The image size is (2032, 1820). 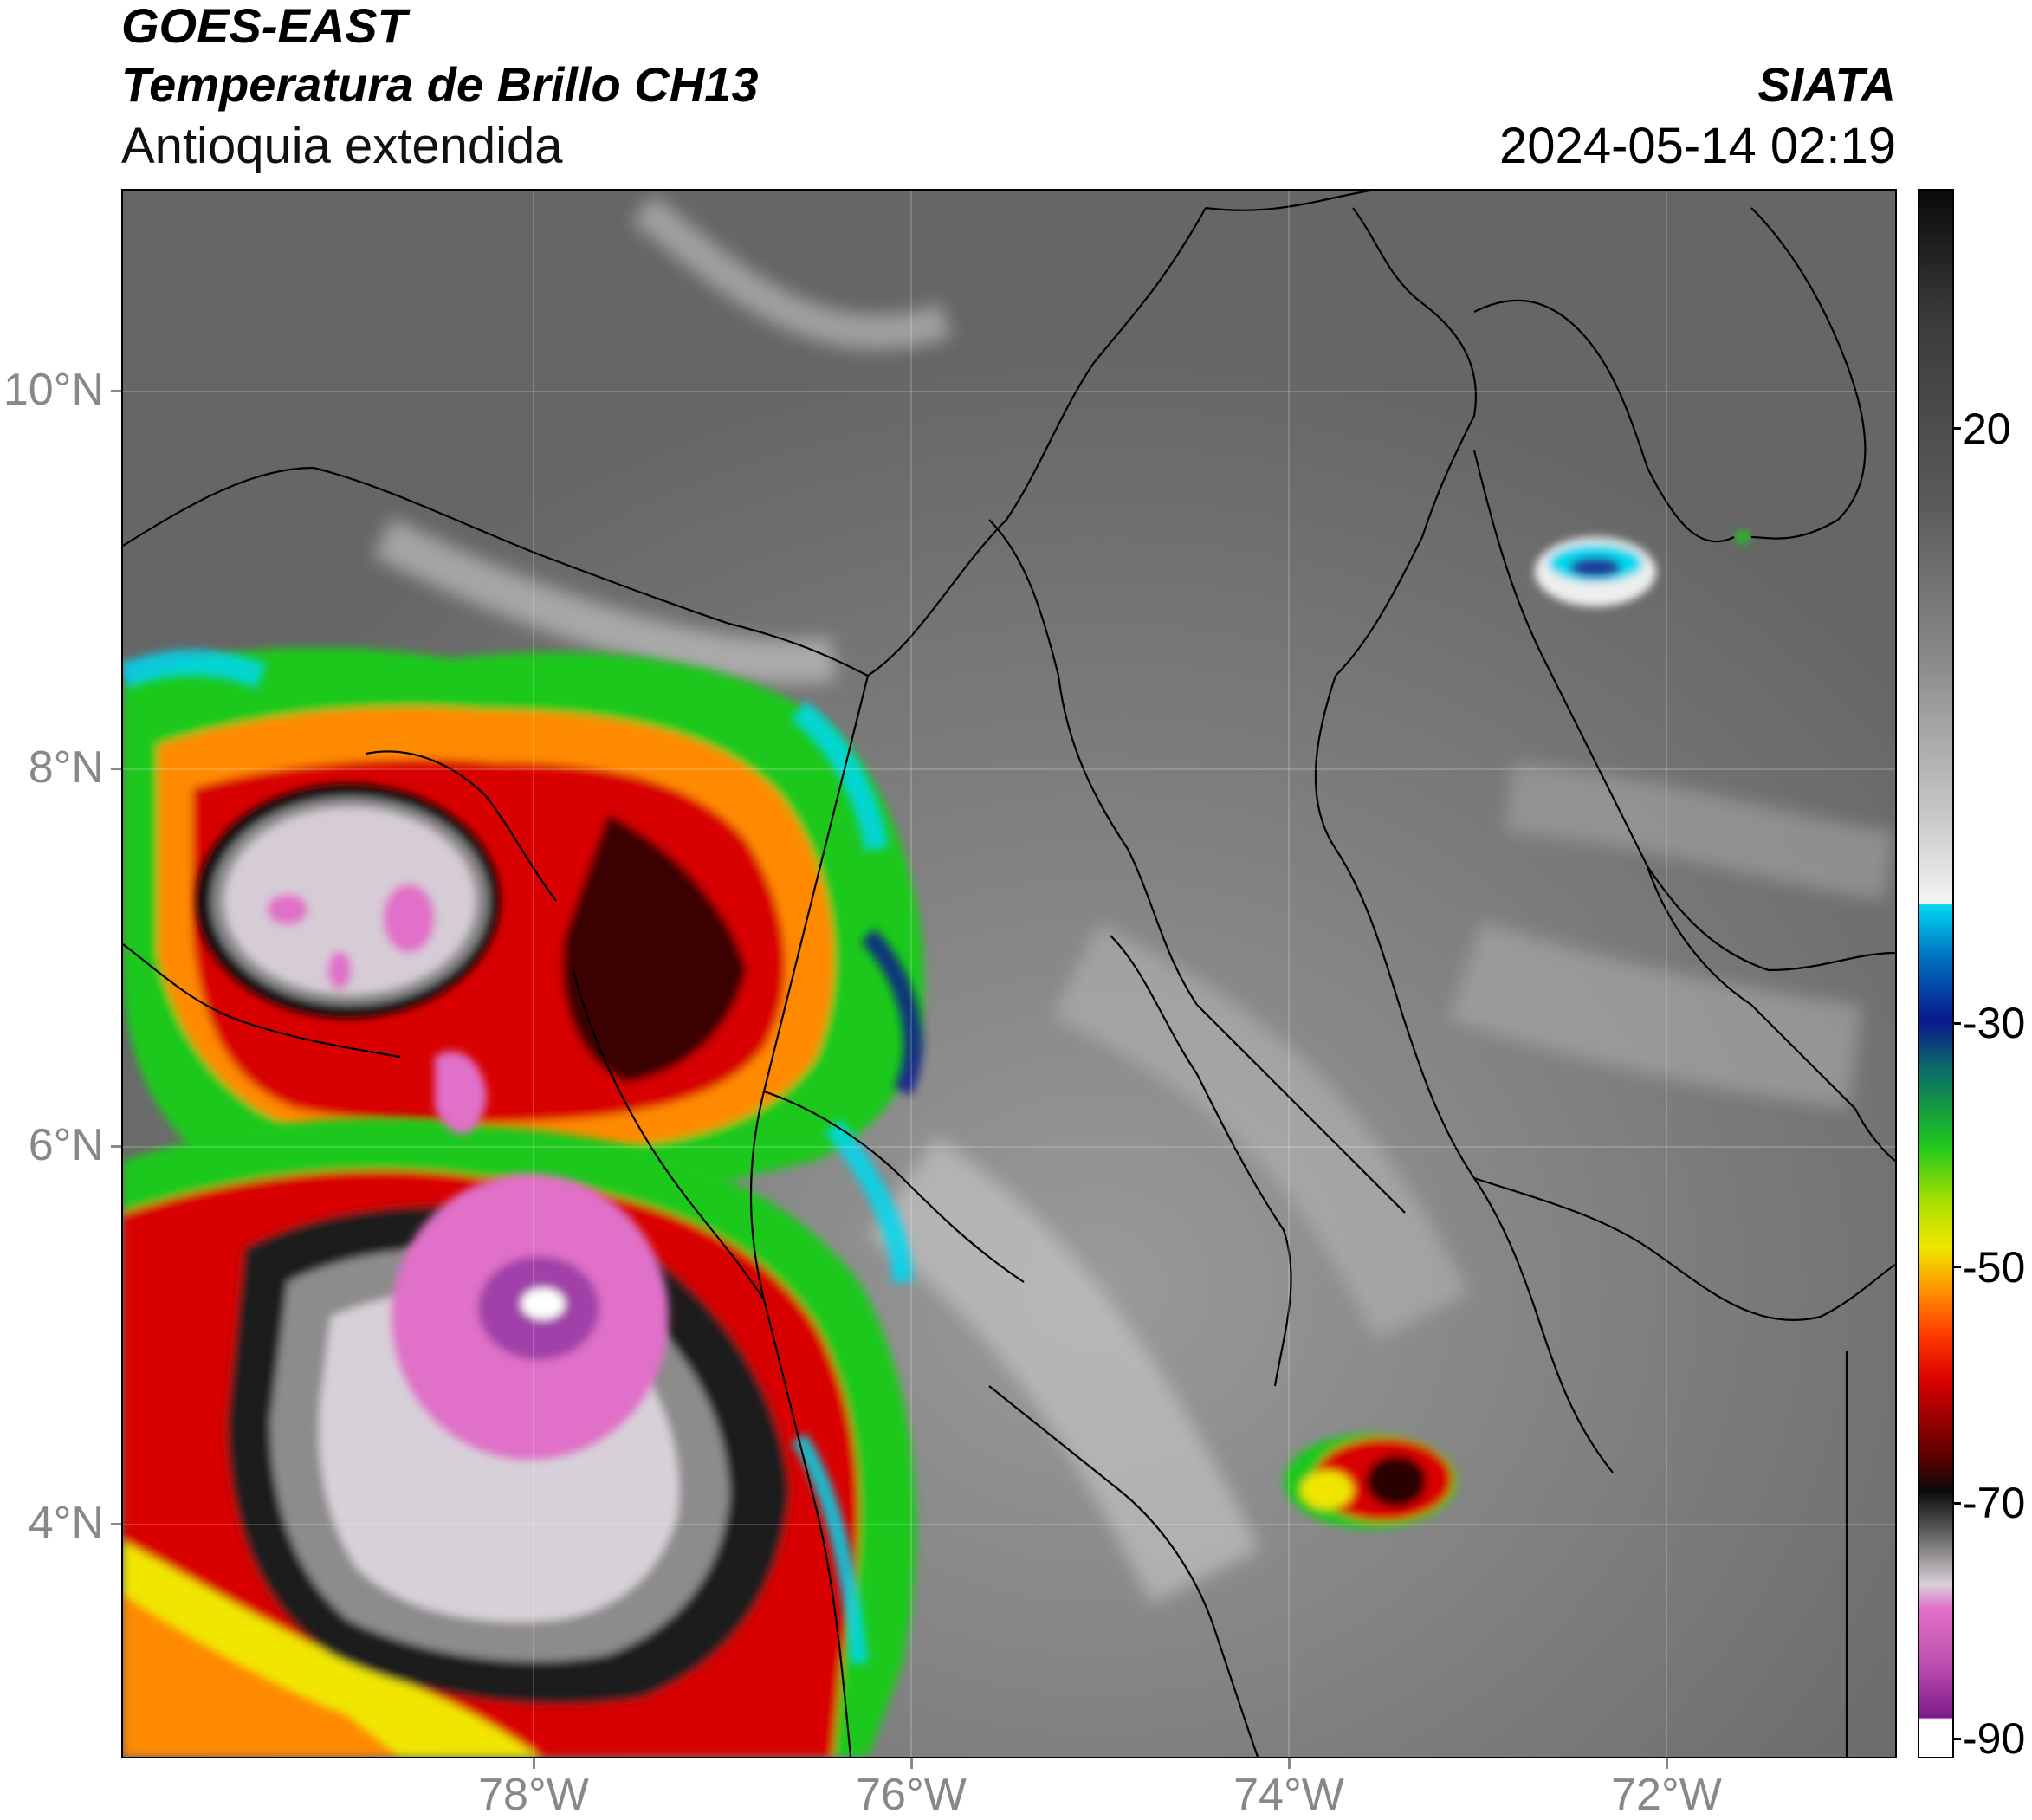 What do you see at coordinates (530, 1255) in the screenshot?
I see `storm-south-core` at bounding box center [530, 1255].